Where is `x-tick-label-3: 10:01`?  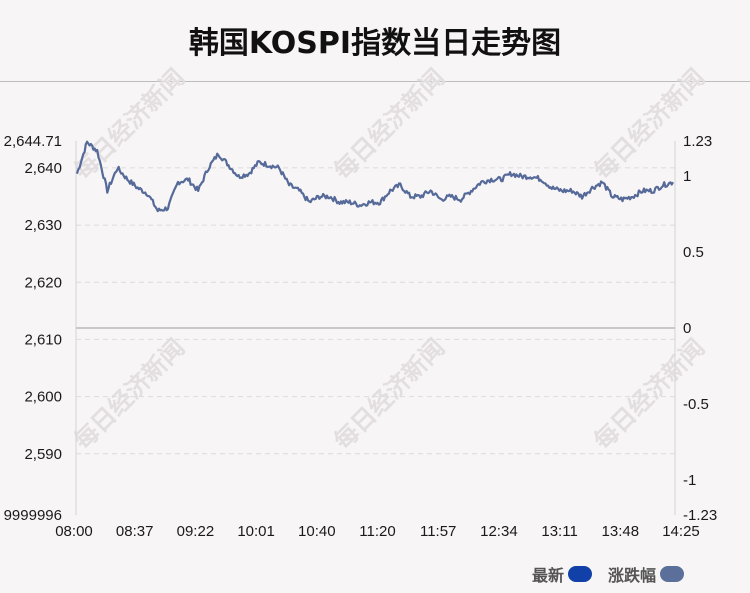
x-tick-label-3: 10:01 is located at coordinates (256, 531).